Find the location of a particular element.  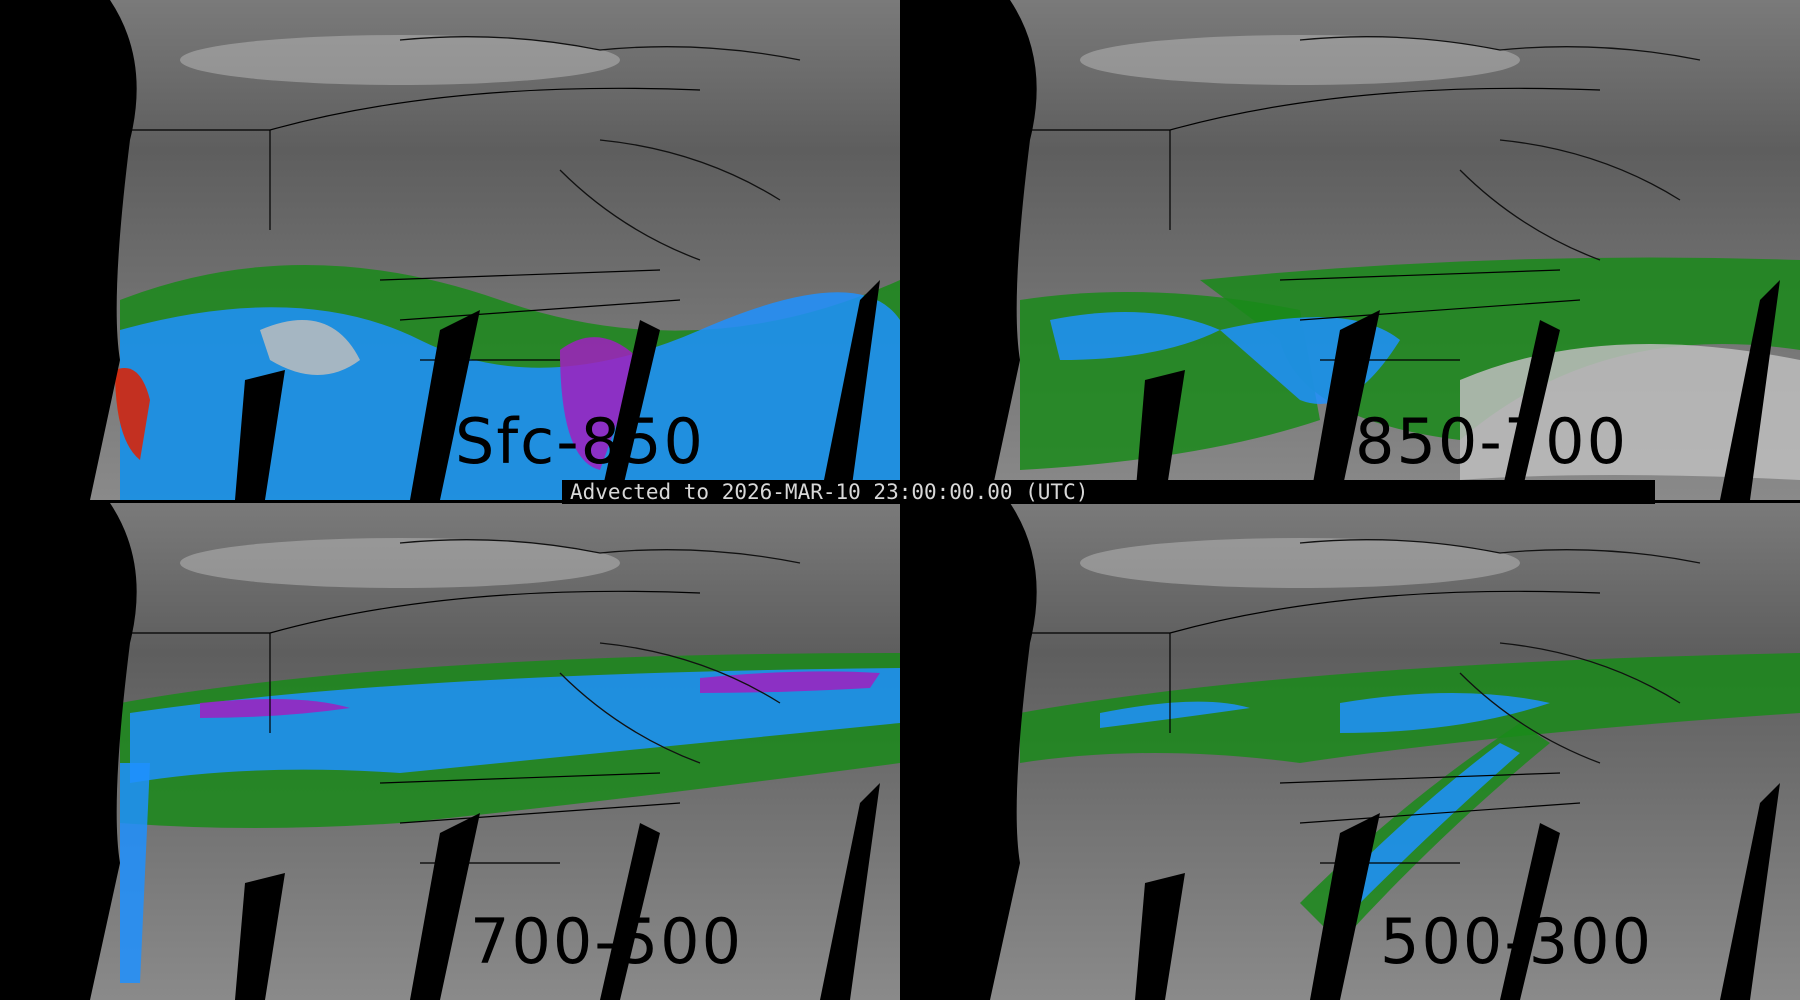

layer-label: 700-500 is located at coordinates (607, 941).